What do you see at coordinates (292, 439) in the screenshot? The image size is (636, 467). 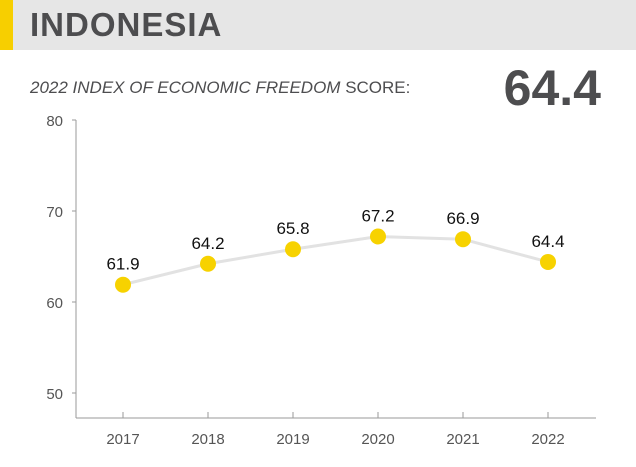 I see `x-tick-label: 2019` at bounding box center [292, 439].